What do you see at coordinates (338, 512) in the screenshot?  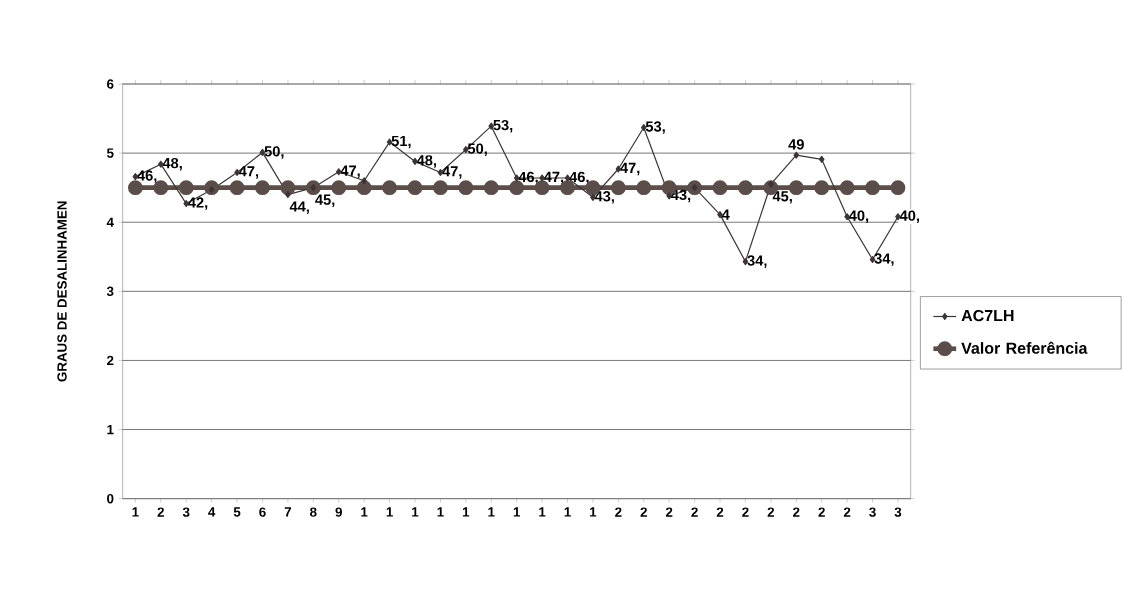 I see `x-tick-label: 9` at bounding box center [338, 512].